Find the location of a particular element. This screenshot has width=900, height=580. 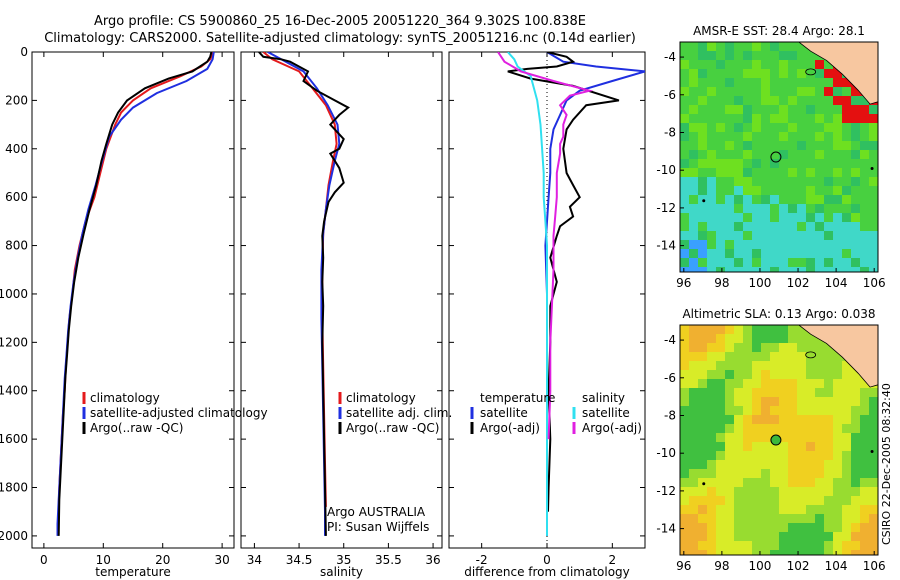

map-y-tick-label-sla: -8 is located at coordinates (670, 415).